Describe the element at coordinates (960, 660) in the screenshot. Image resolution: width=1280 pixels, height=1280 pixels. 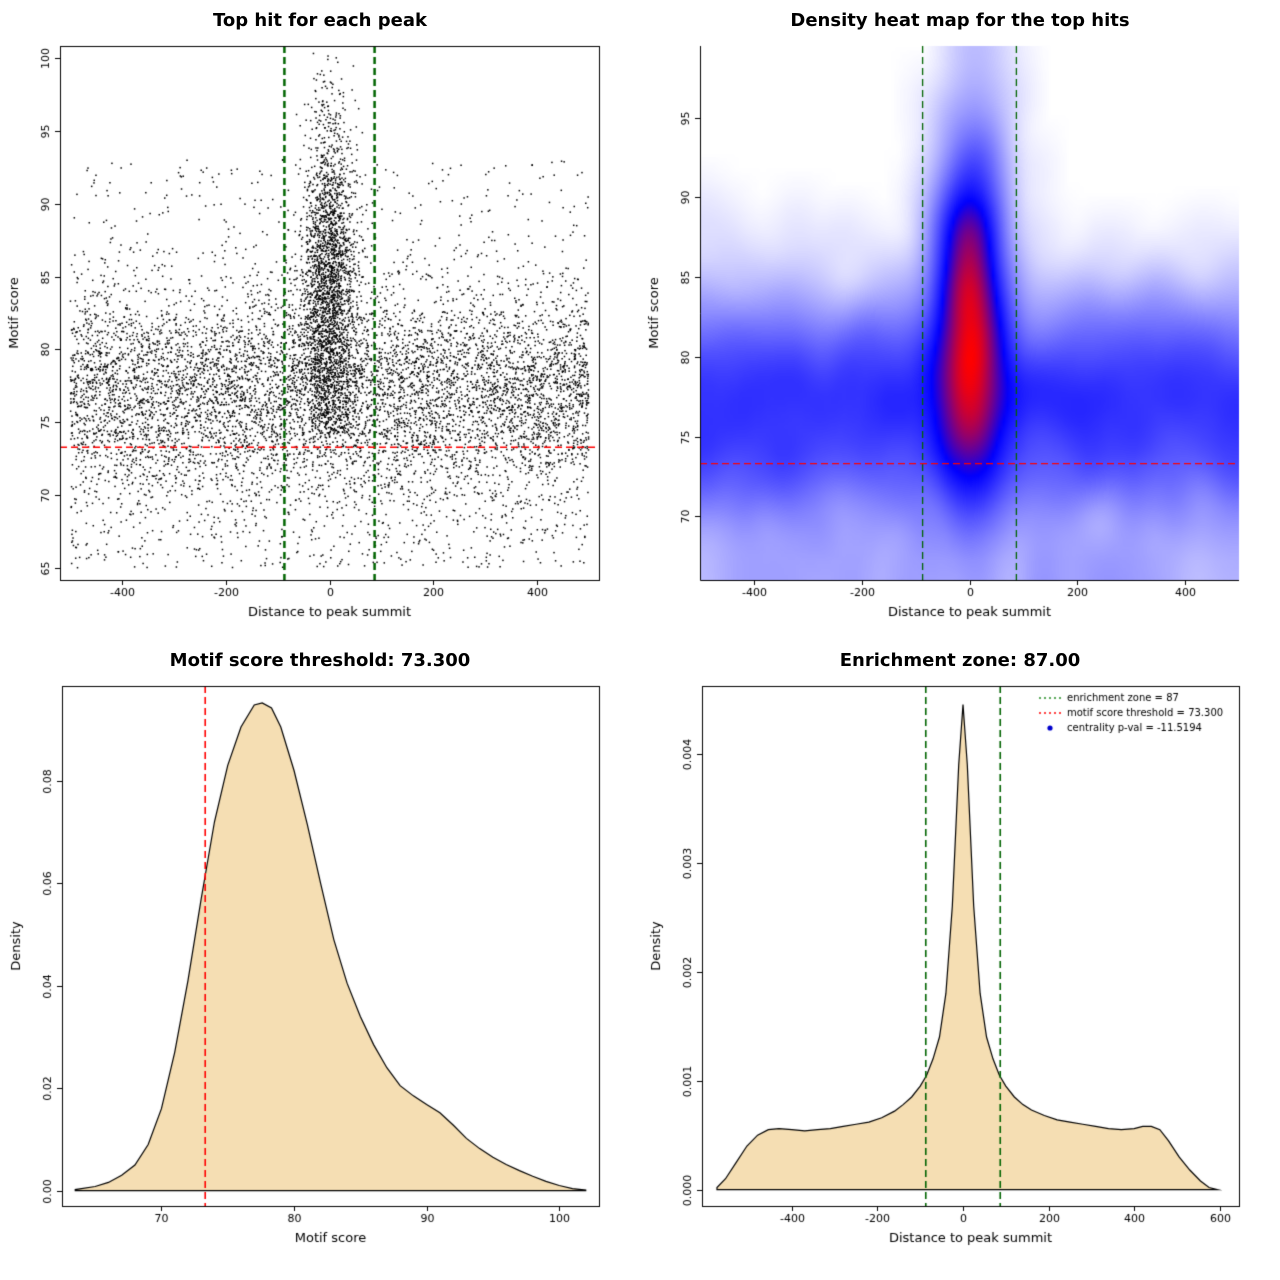
I see `distance-density-title: Enrichment zone: 87.00` at that location.